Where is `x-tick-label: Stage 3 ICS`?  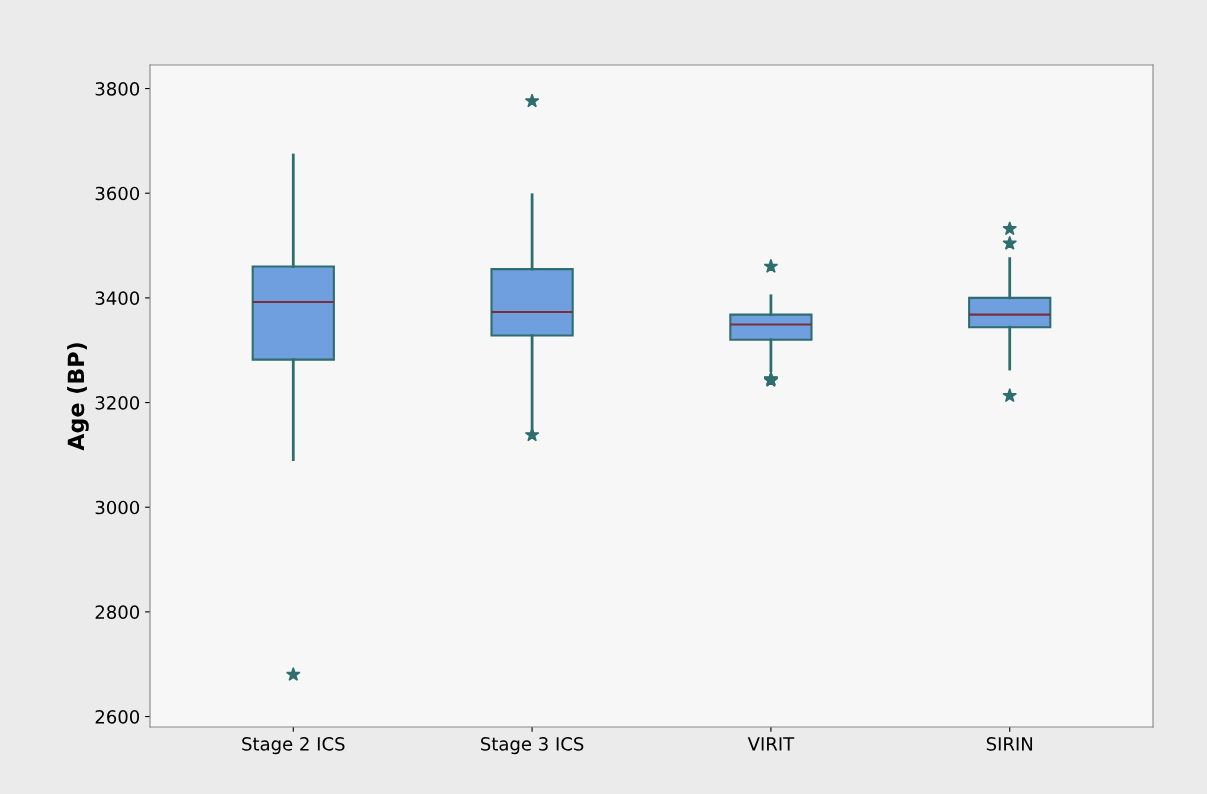 x-tick-label: Stage 3 ICS is located at coordinates (532, 746).